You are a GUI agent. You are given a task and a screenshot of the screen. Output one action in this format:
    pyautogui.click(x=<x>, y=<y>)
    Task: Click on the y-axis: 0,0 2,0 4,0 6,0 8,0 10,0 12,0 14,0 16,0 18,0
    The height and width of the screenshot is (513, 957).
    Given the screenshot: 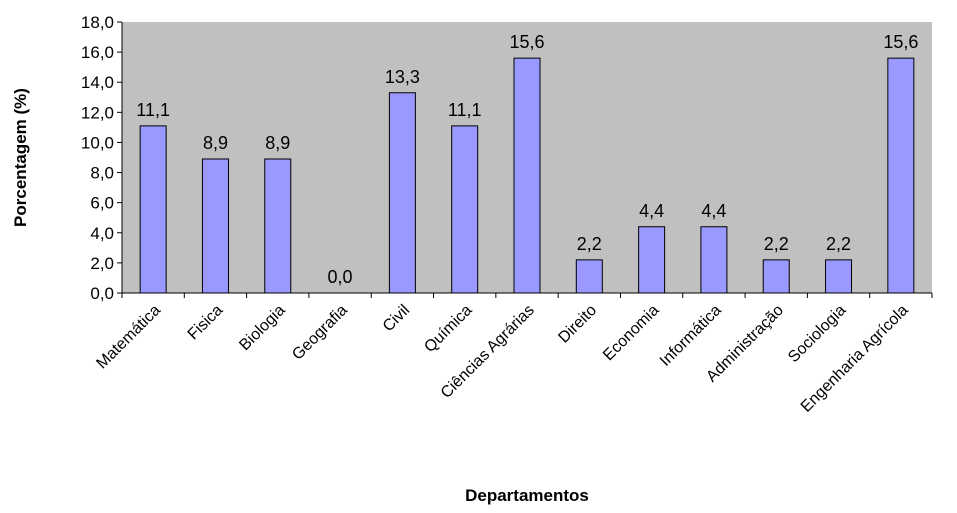 What is the action you would take?
    pyautogui.click(x=102, y=158)
    